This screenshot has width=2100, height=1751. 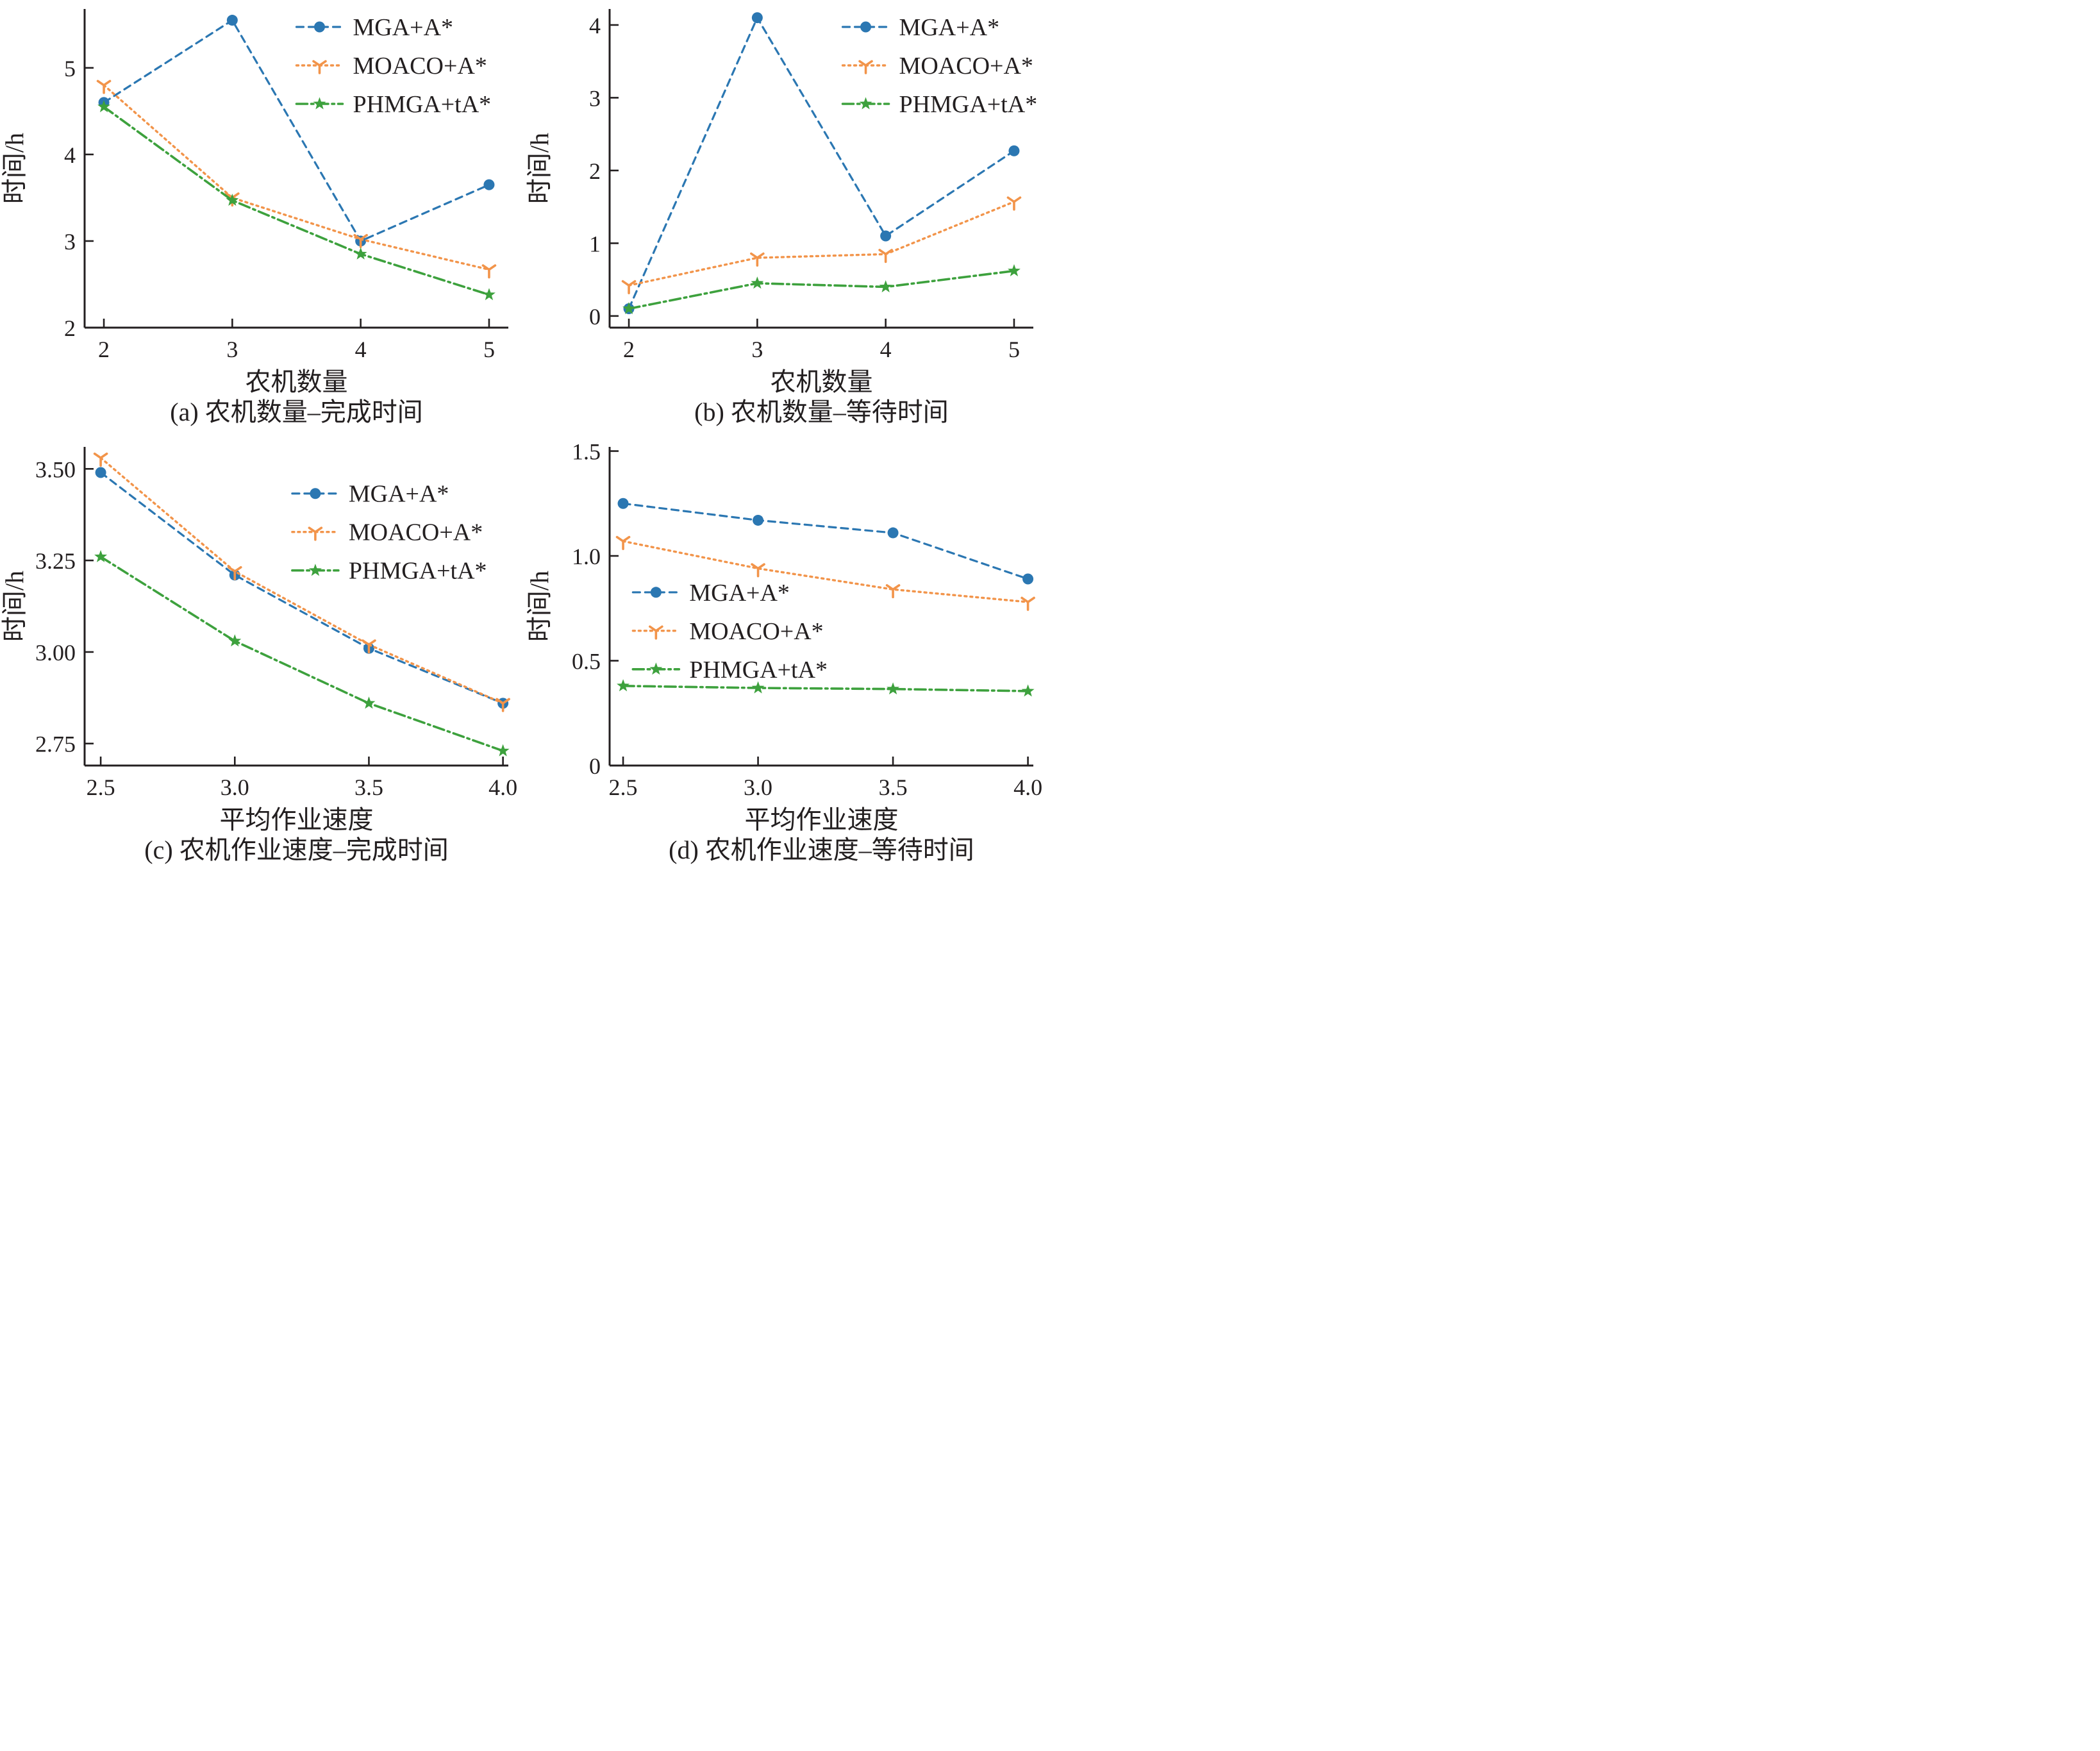 I want to click on y-tick-label: 3.50, so click(x=56, y=469).